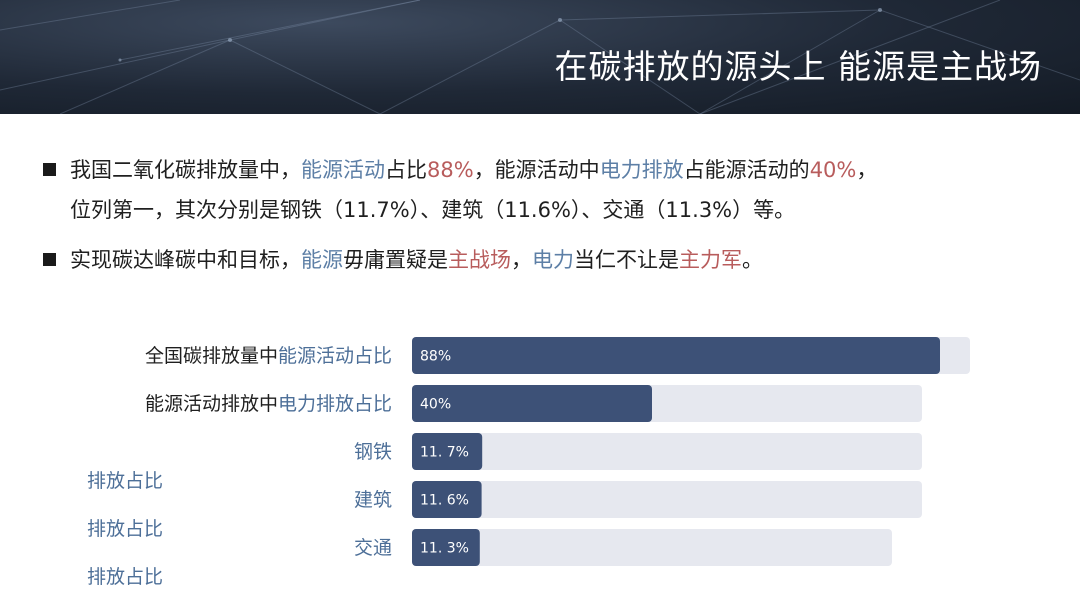  I want to click on bullet-2-part: 毋庸置疑是, so click(395, 260).